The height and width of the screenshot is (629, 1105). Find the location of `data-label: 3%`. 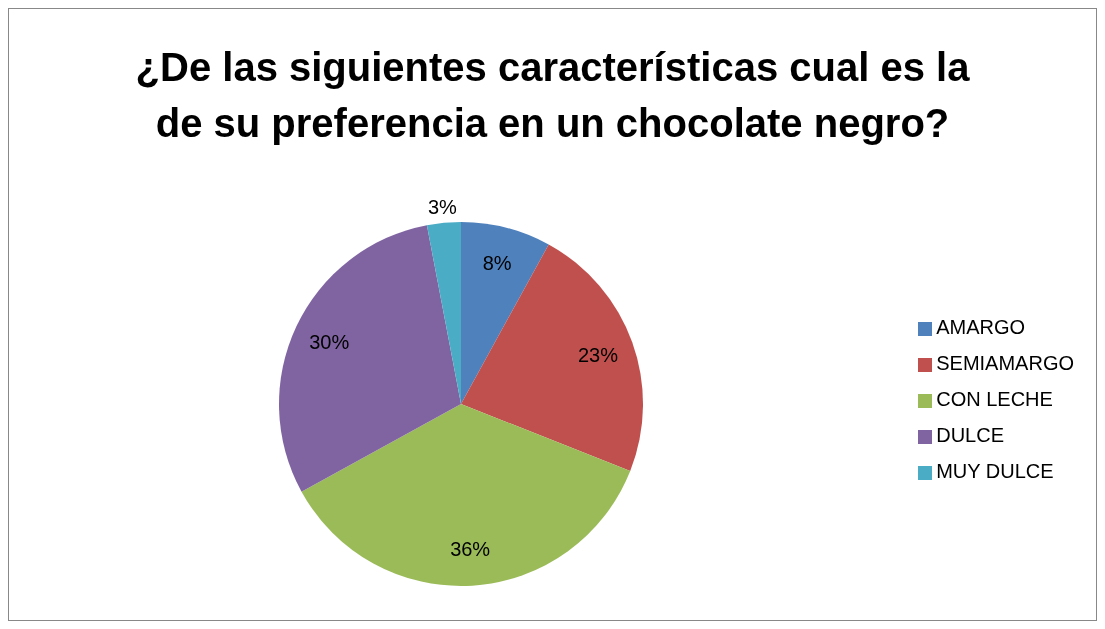

data-label: 3% is located at coordinates (442, 206).